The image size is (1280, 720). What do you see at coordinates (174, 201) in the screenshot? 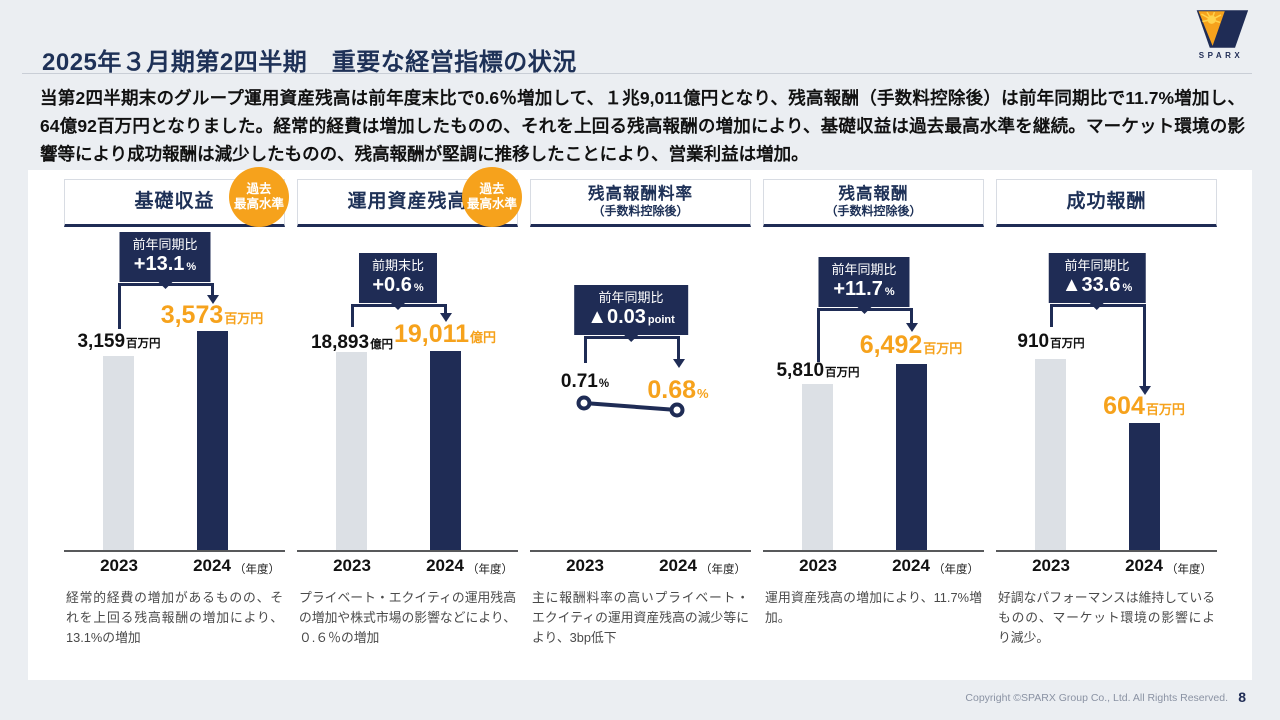
I see `panel-title: 基礎収益` at bounding box center [174, 201].